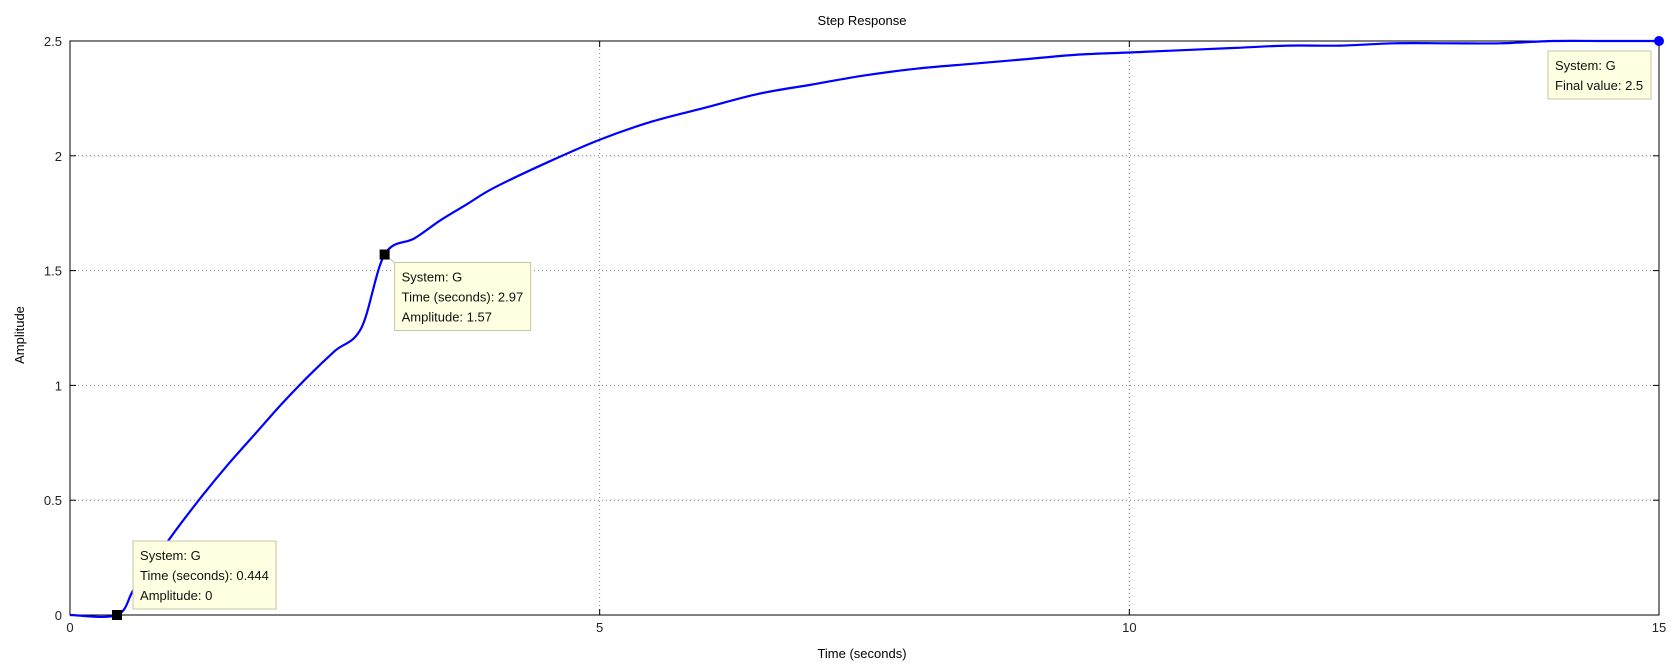 The image size is (1675, 667). I want to click on datatip-line: Time (seconds): 0.444, so click(204, 575).